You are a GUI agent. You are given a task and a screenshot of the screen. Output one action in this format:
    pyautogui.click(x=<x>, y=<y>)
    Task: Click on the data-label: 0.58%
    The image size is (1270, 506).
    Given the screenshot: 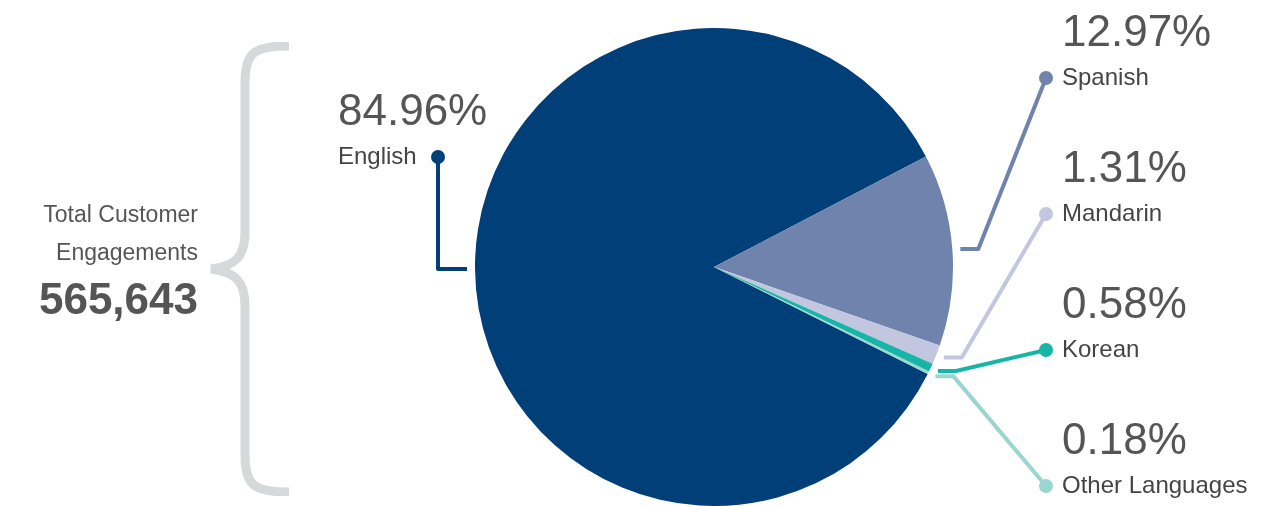 What is the action you would take?
    pyautogui.click(x=1124, y=303)
    